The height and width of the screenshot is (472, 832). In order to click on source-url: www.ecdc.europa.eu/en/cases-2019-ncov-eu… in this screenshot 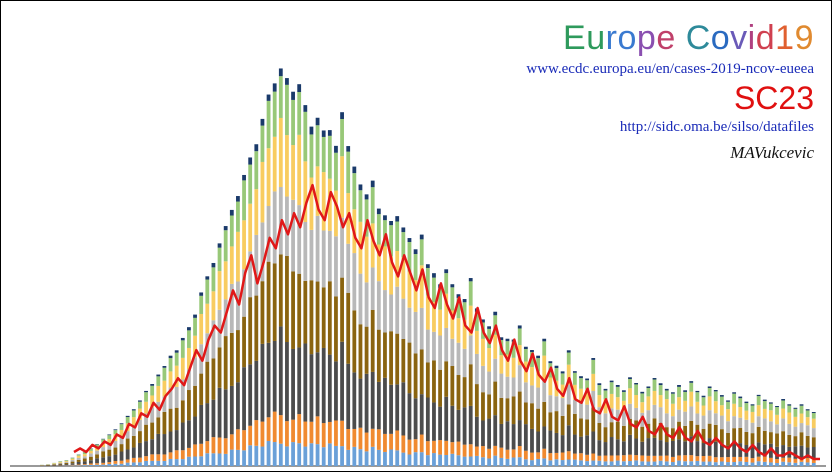, I will do `click(670, 69)`.